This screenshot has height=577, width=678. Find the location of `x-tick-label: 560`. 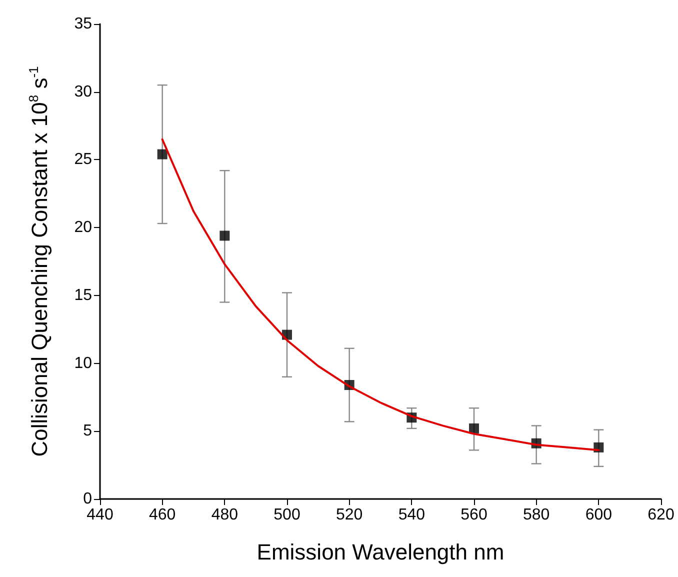

x-tick-label: 560 is located at coordinates (474, 515).